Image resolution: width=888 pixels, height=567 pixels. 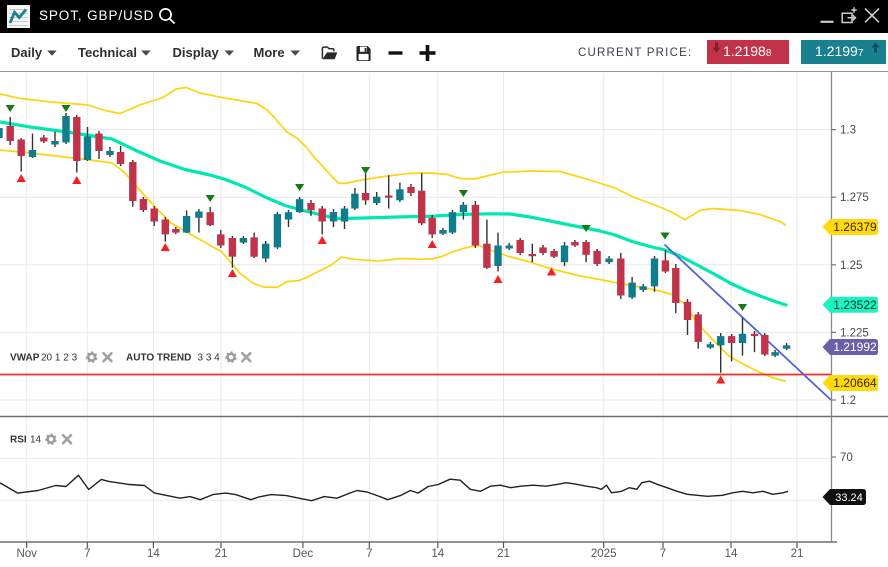 What do you see at coordinates (851, 266) in the screenshot?
I see `svg-text: 1.25` at bounding box center [851, 266].